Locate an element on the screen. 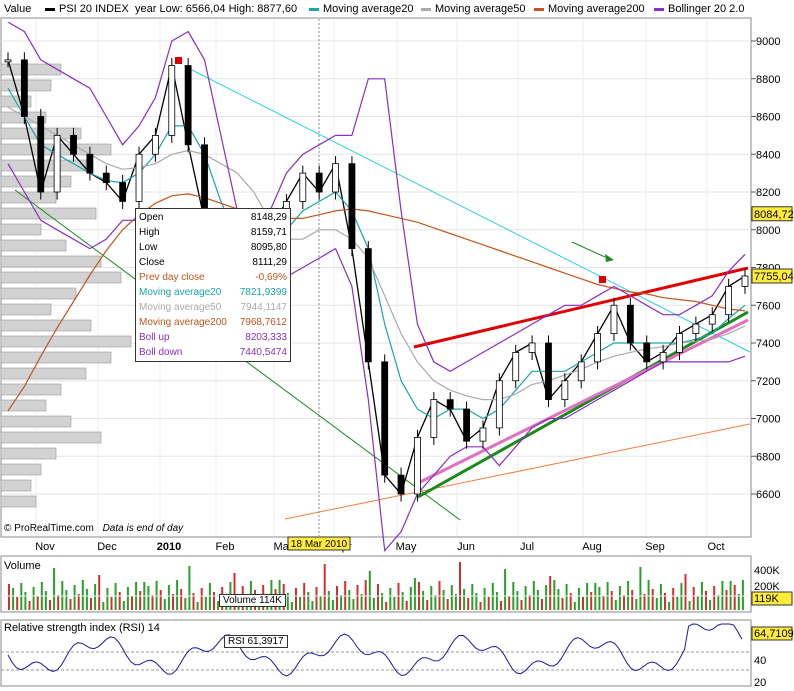 This screenshot has height=691, width=794. tooltip-row: Prev day close -0,69% is located at coordinates (213, 279).